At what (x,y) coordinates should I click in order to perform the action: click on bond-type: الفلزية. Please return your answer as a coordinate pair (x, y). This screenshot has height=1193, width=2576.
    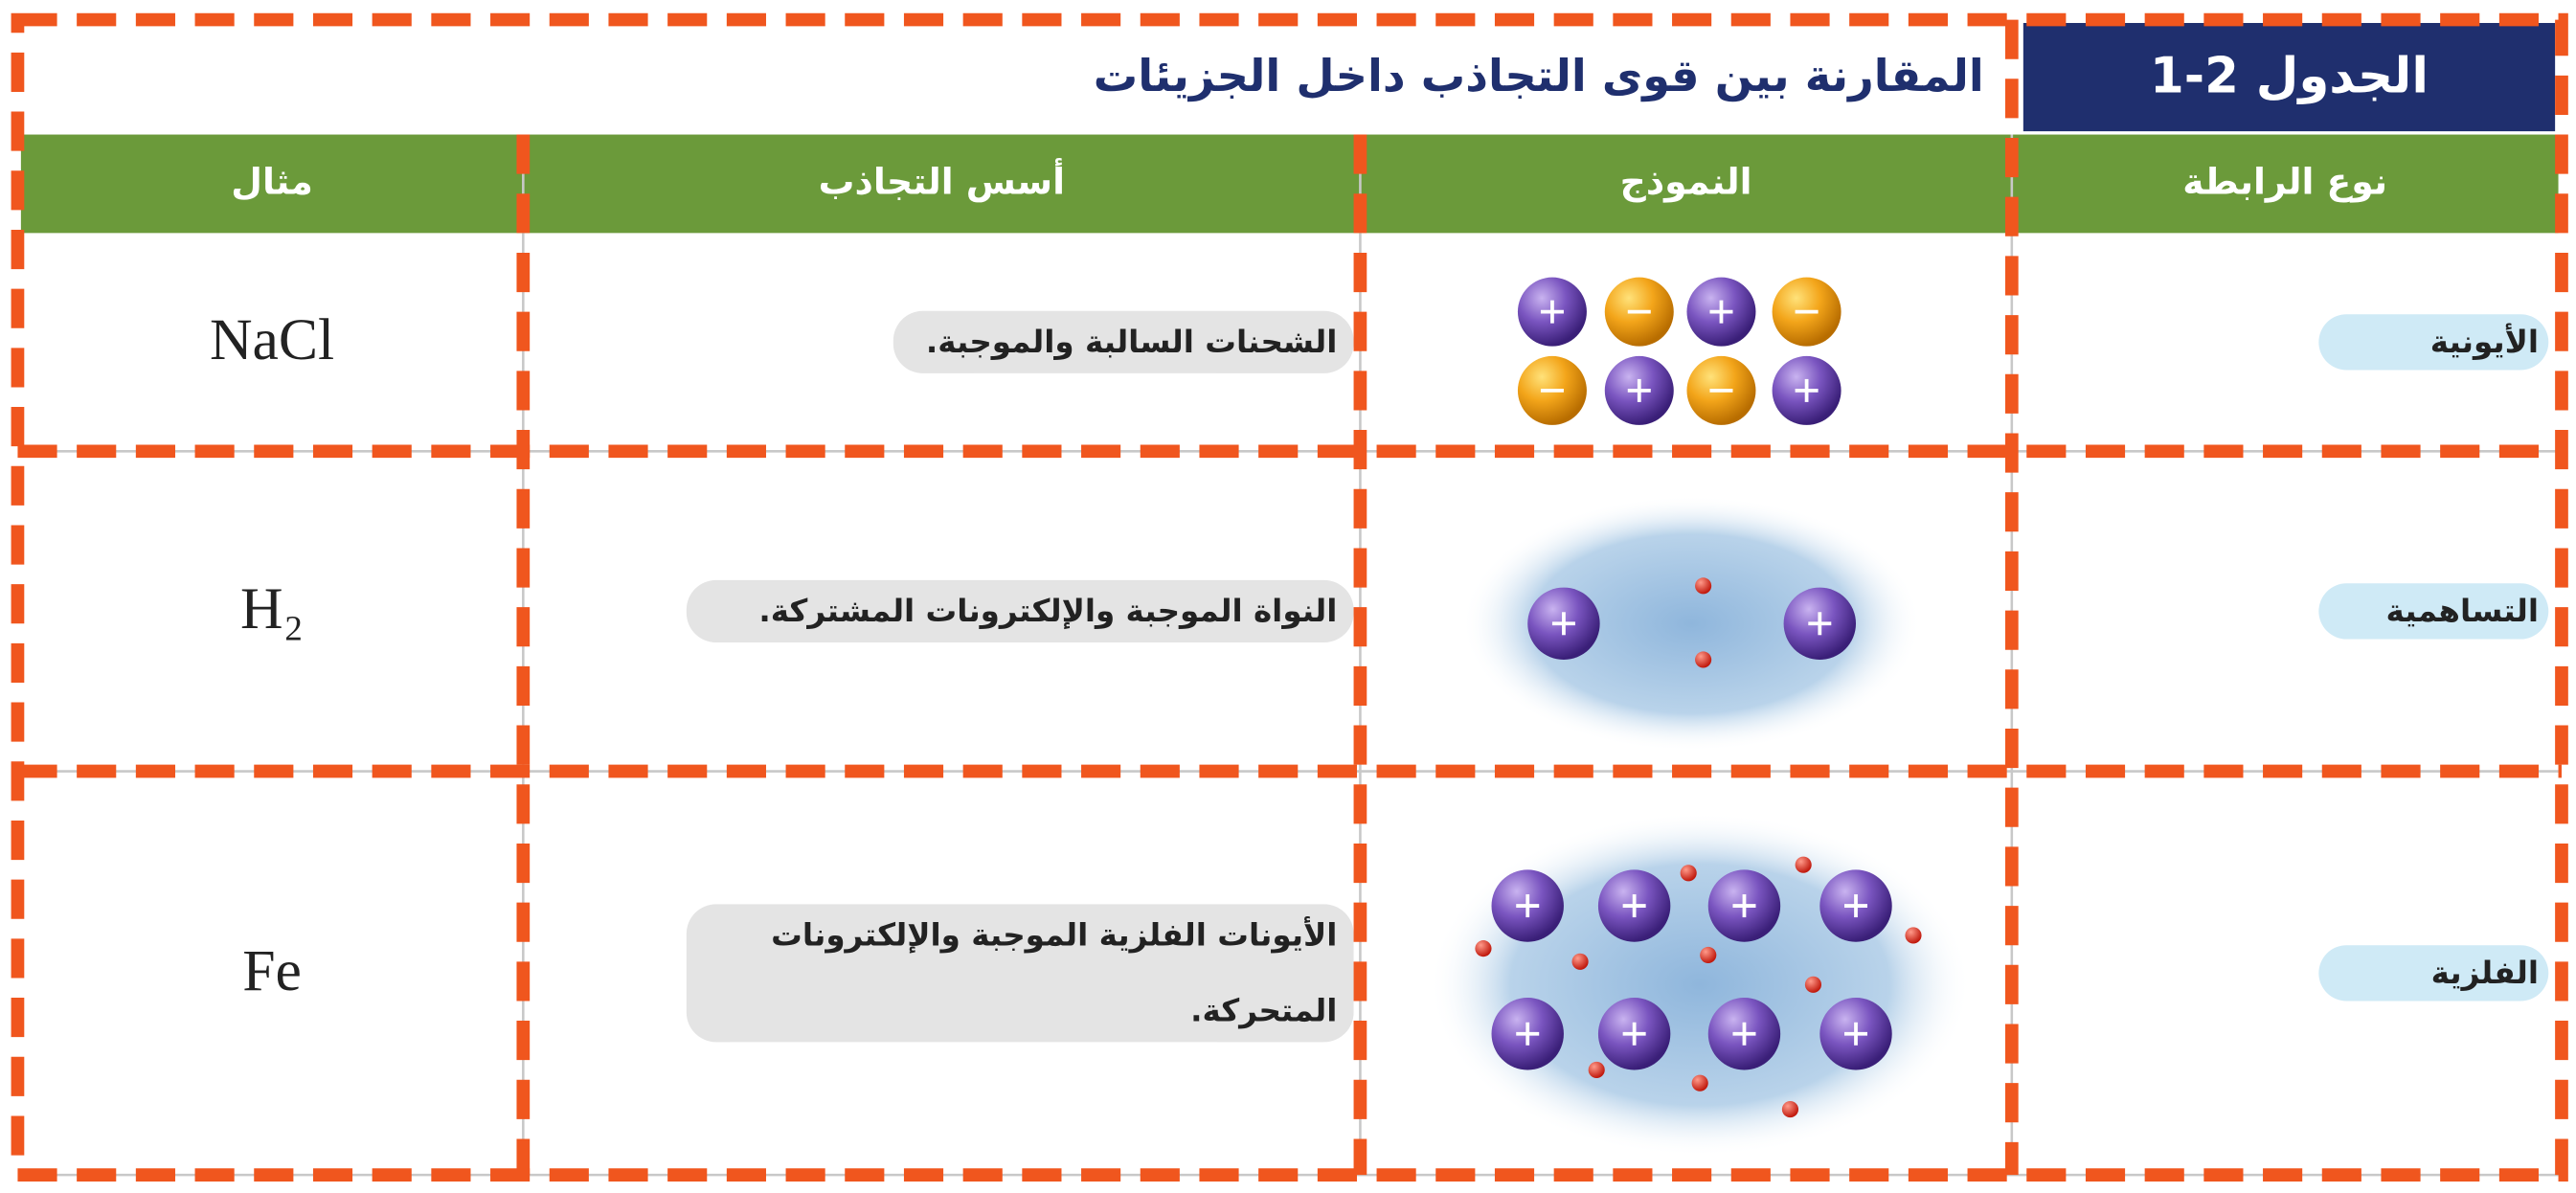
    Looking at the image, I should click on (2485, 973).